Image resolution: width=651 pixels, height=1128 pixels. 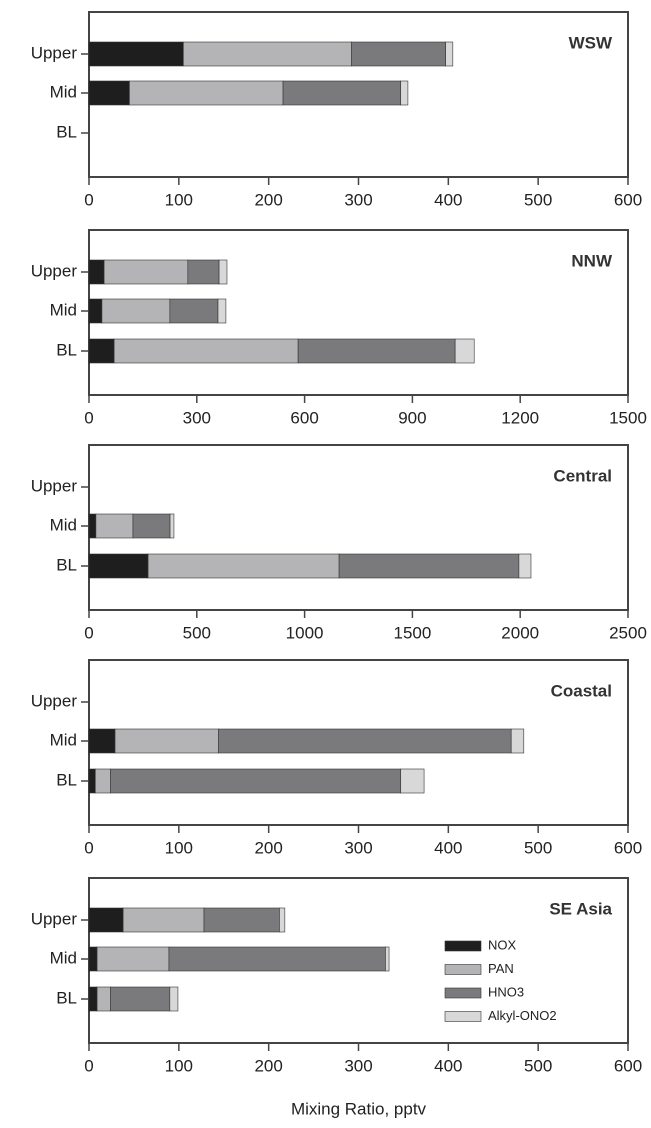 What do you see at coordinates (520, 632) in the screenshot?
I see `x-tick-label: 2000` at bounding box center [520, 632].